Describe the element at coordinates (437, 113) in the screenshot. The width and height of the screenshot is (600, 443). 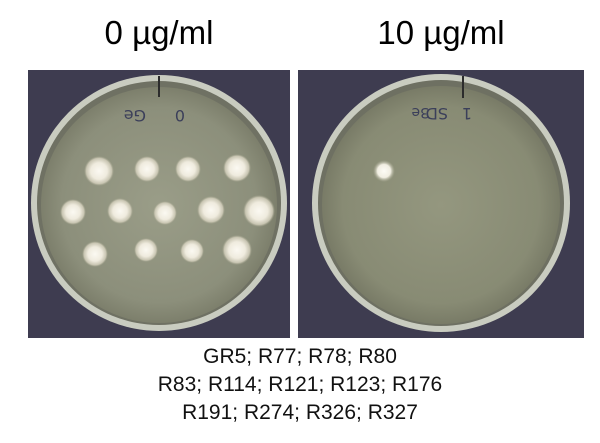
I see `plate-marking-sd: SD` at that location.